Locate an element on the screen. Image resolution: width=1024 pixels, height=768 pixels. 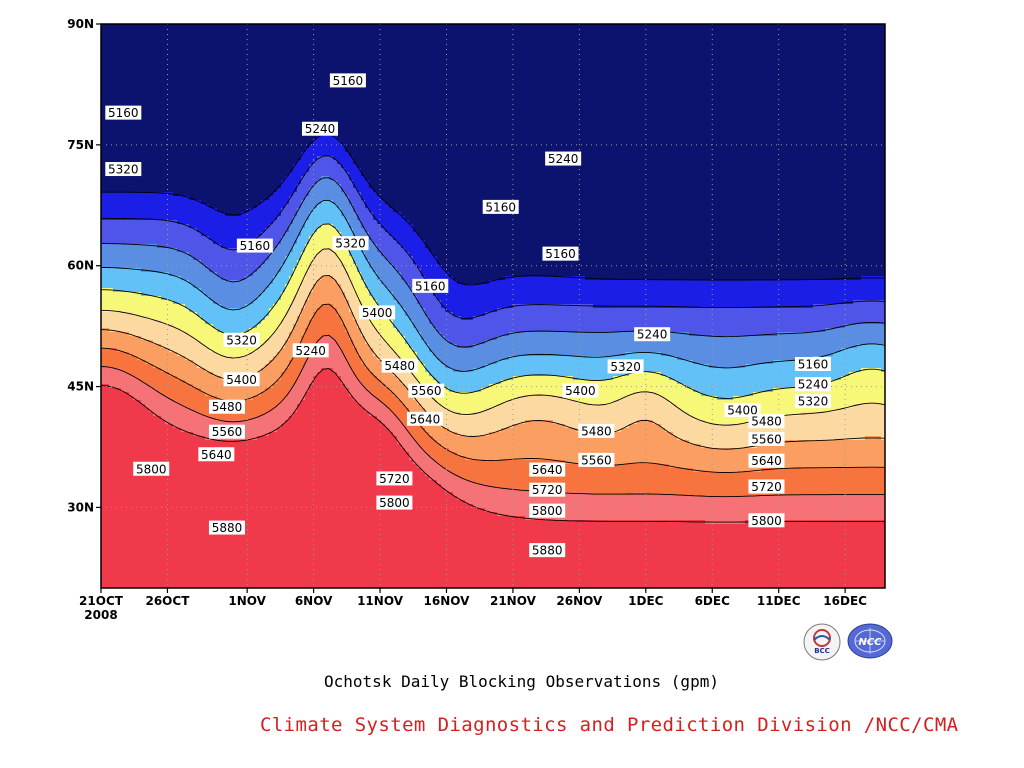
x-tick-sublabel: 2008 is located at coordinates (100, 615).